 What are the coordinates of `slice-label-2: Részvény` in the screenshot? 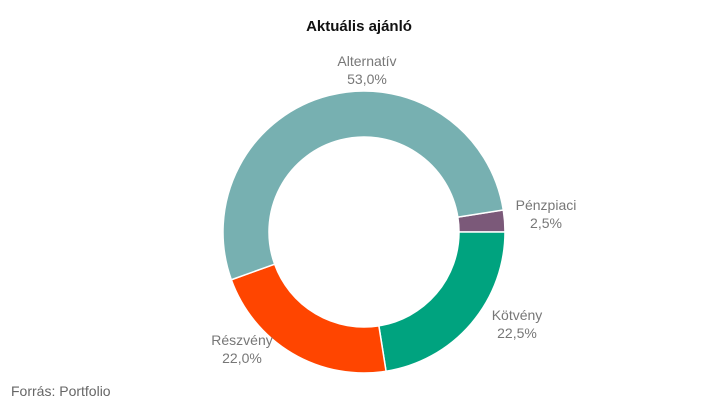 It's located at (241, 340).